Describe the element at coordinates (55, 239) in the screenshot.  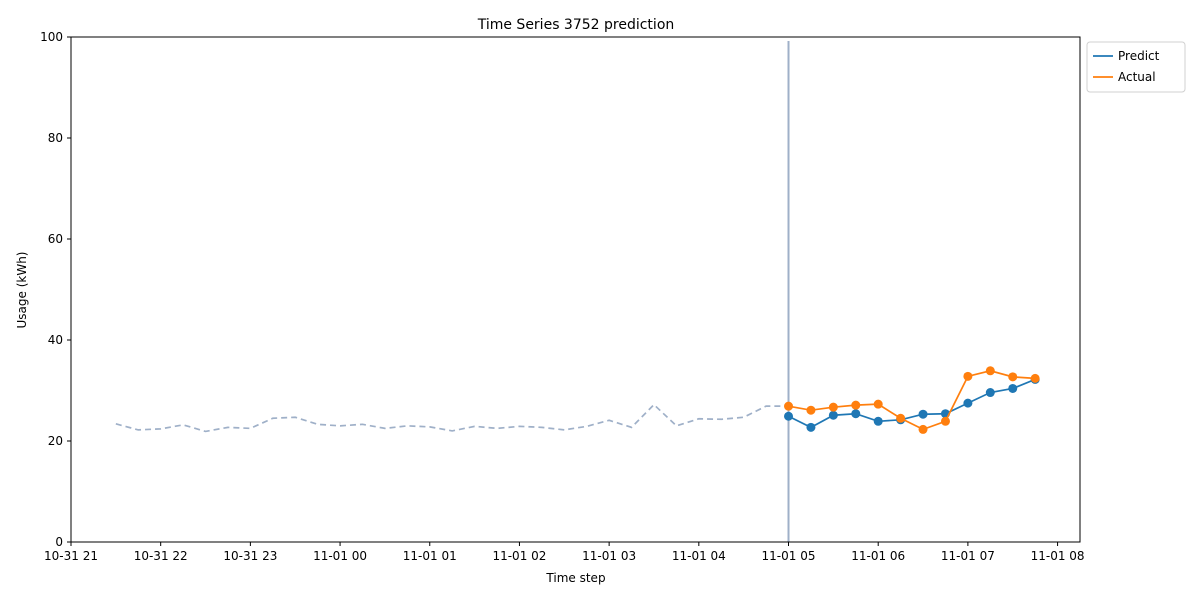
I see `y-tick-label-3: 60` at that location.